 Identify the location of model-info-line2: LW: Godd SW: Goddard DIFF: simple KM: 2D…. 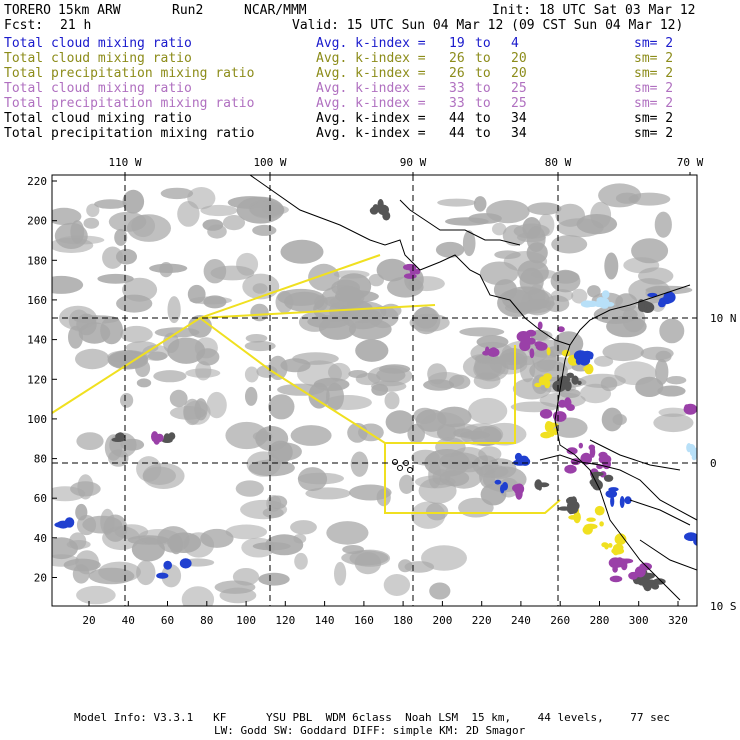
(370, 730).